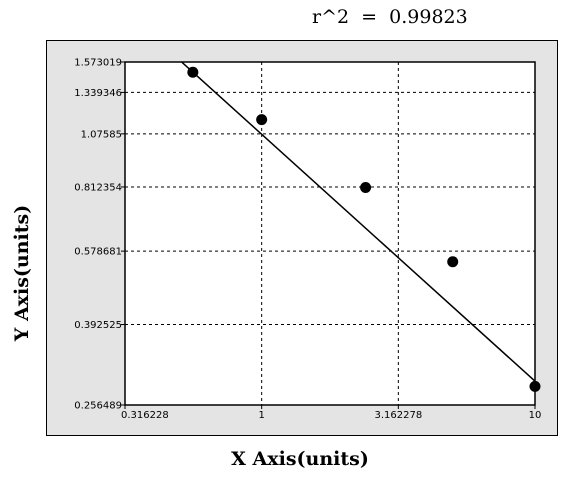  What do you see at coordinates (98, 406) in the screenshot?
I see `y-tick-label: 0.256489` at bounding box center [98, 406].